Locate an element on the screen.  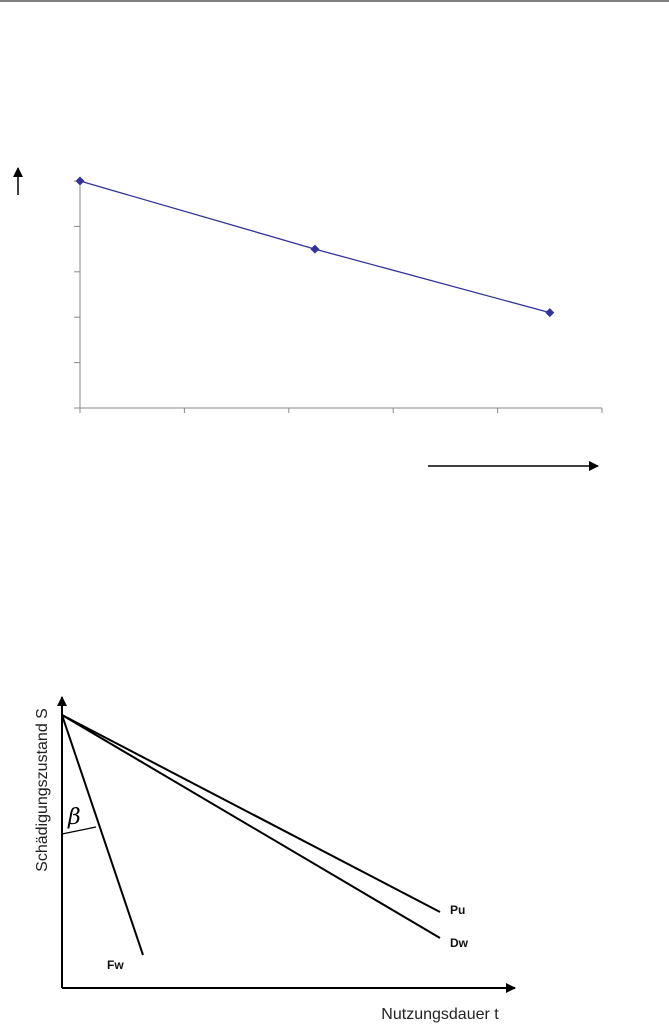
line-label: Dw is located at coordinates (459, 943).